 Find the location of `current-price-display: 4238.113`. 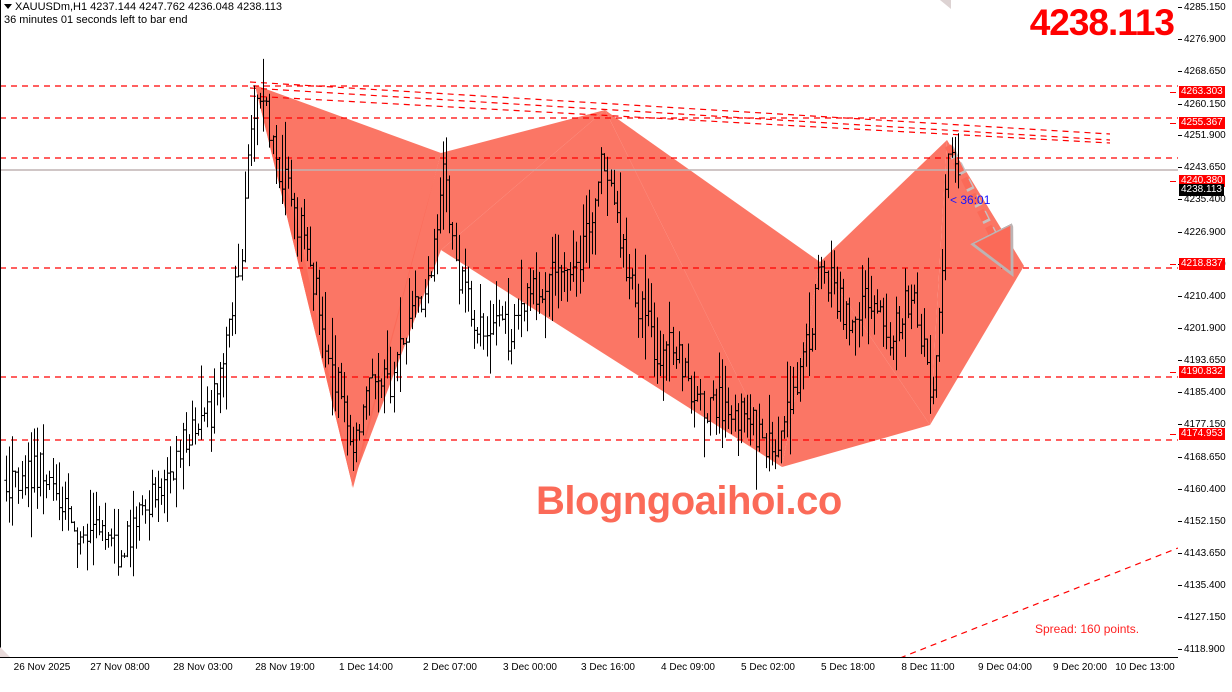

current-price-display: 4238.113 is located at coordinates (1102, 22).